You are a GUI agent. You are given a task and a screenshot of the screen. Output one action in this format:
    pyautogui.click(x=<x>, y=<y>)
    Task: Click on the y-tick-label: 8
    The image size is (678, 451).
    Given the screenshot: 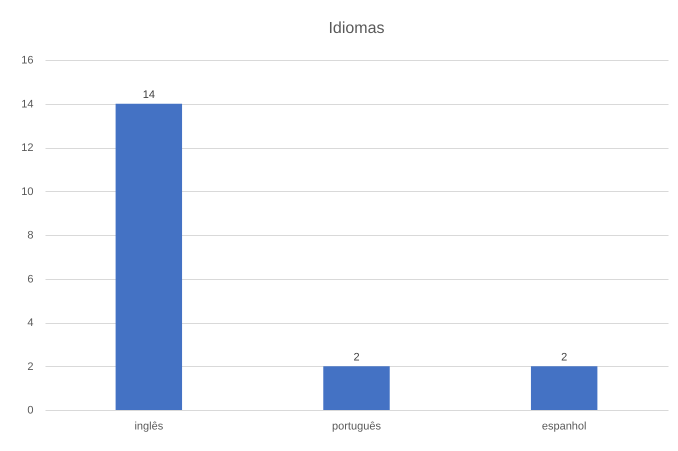 What is the action you would take?
    pyautogui.click(x=30, y=236)
    